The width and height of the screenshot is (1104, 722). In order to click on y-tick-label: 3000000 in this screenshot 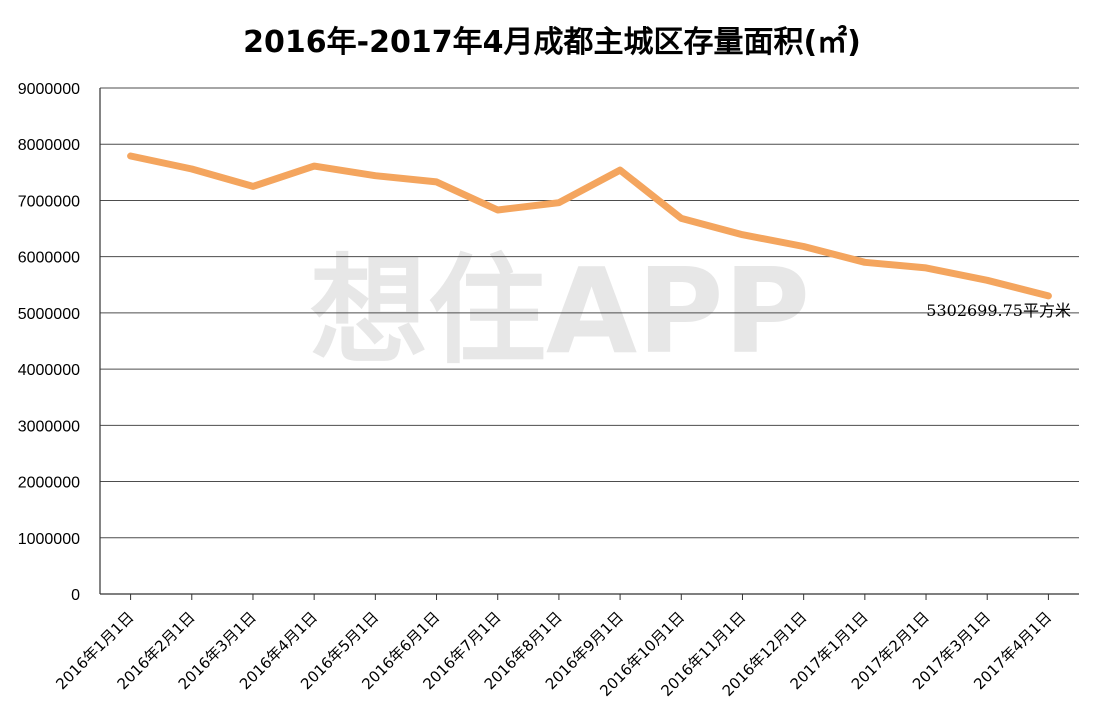, I will do `click(49, 426)`.